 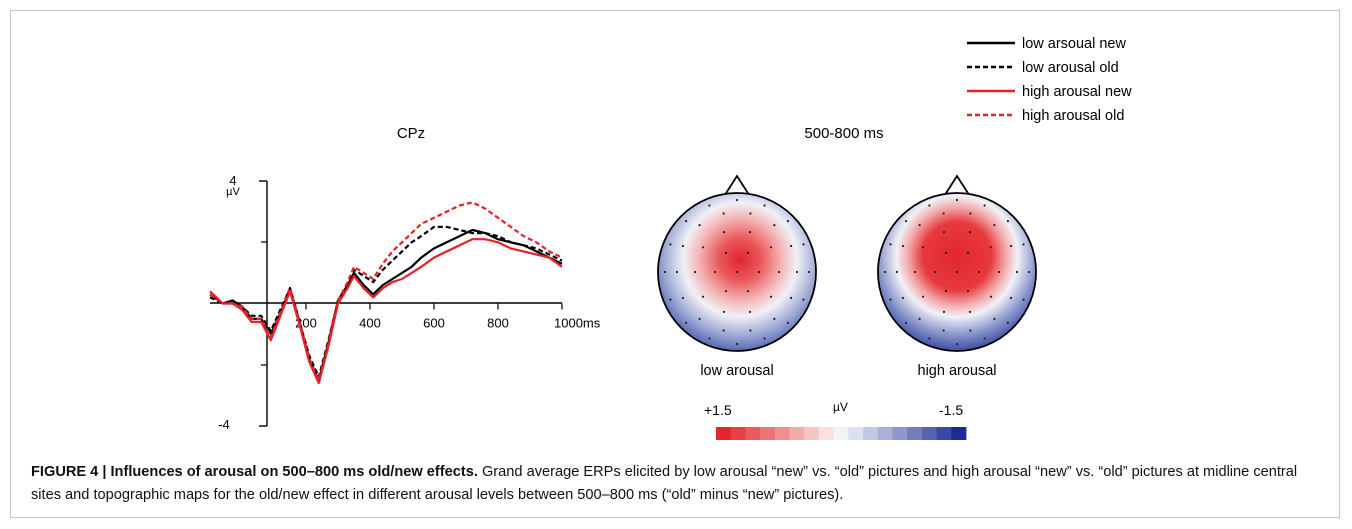 I want to click on topo-label-low: low arousal, so click(x=736, y=371).